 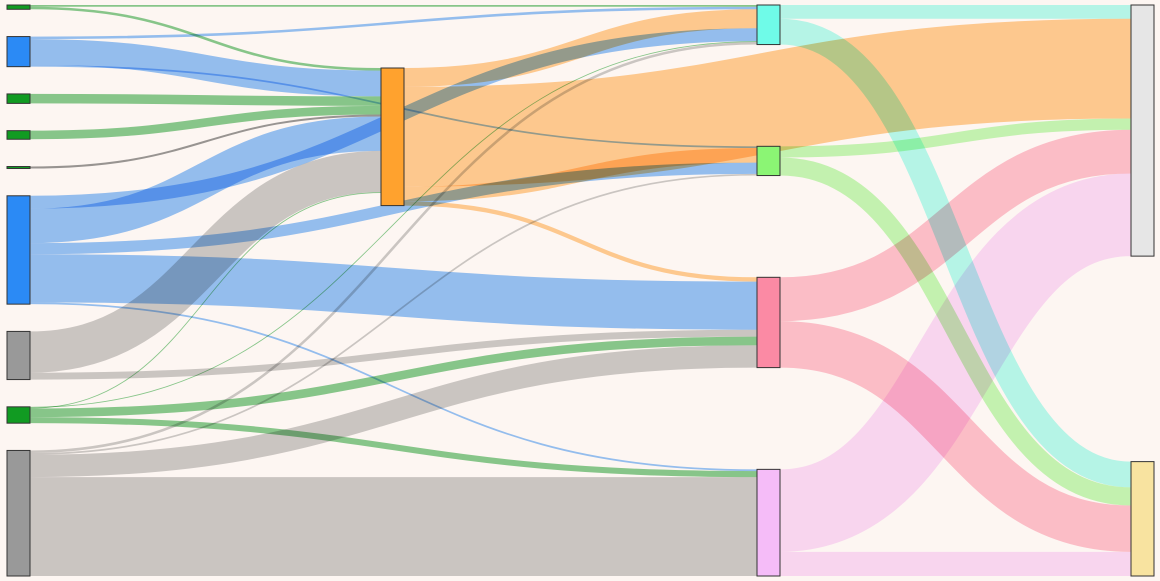 What do you see at coordinates (18, 250) in the screenshot?
I see `node-s5` at bounding box center [18, 250].